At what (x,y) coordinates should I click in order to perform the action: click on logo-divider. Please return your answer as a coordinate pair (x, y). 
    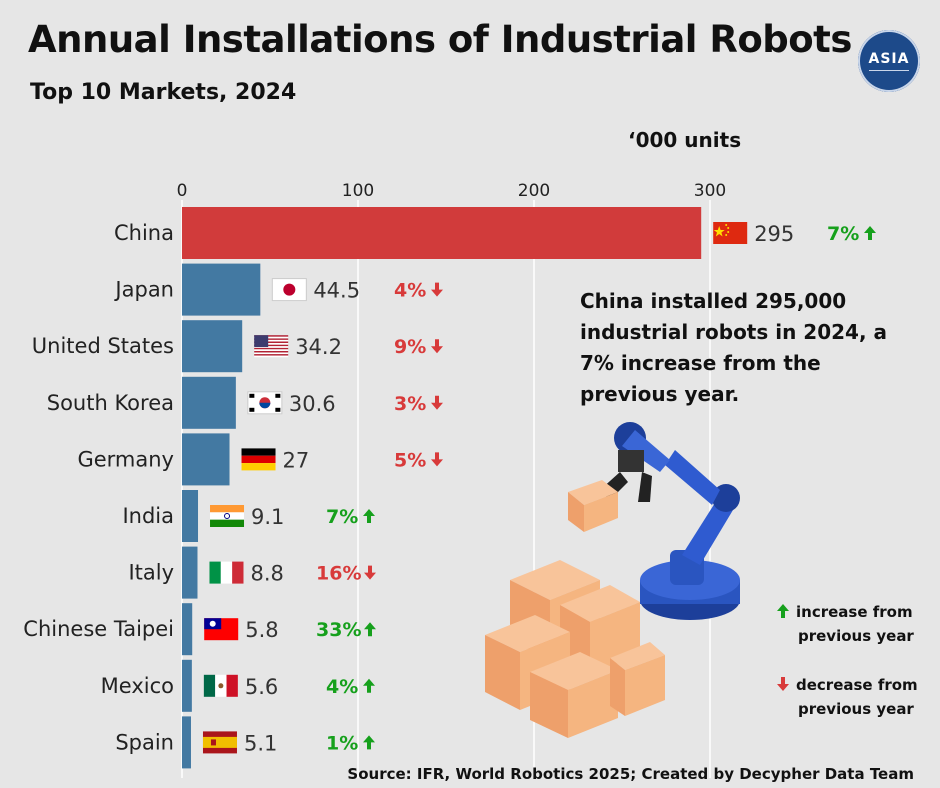
    Looking at the image, I should click on (889, 70).